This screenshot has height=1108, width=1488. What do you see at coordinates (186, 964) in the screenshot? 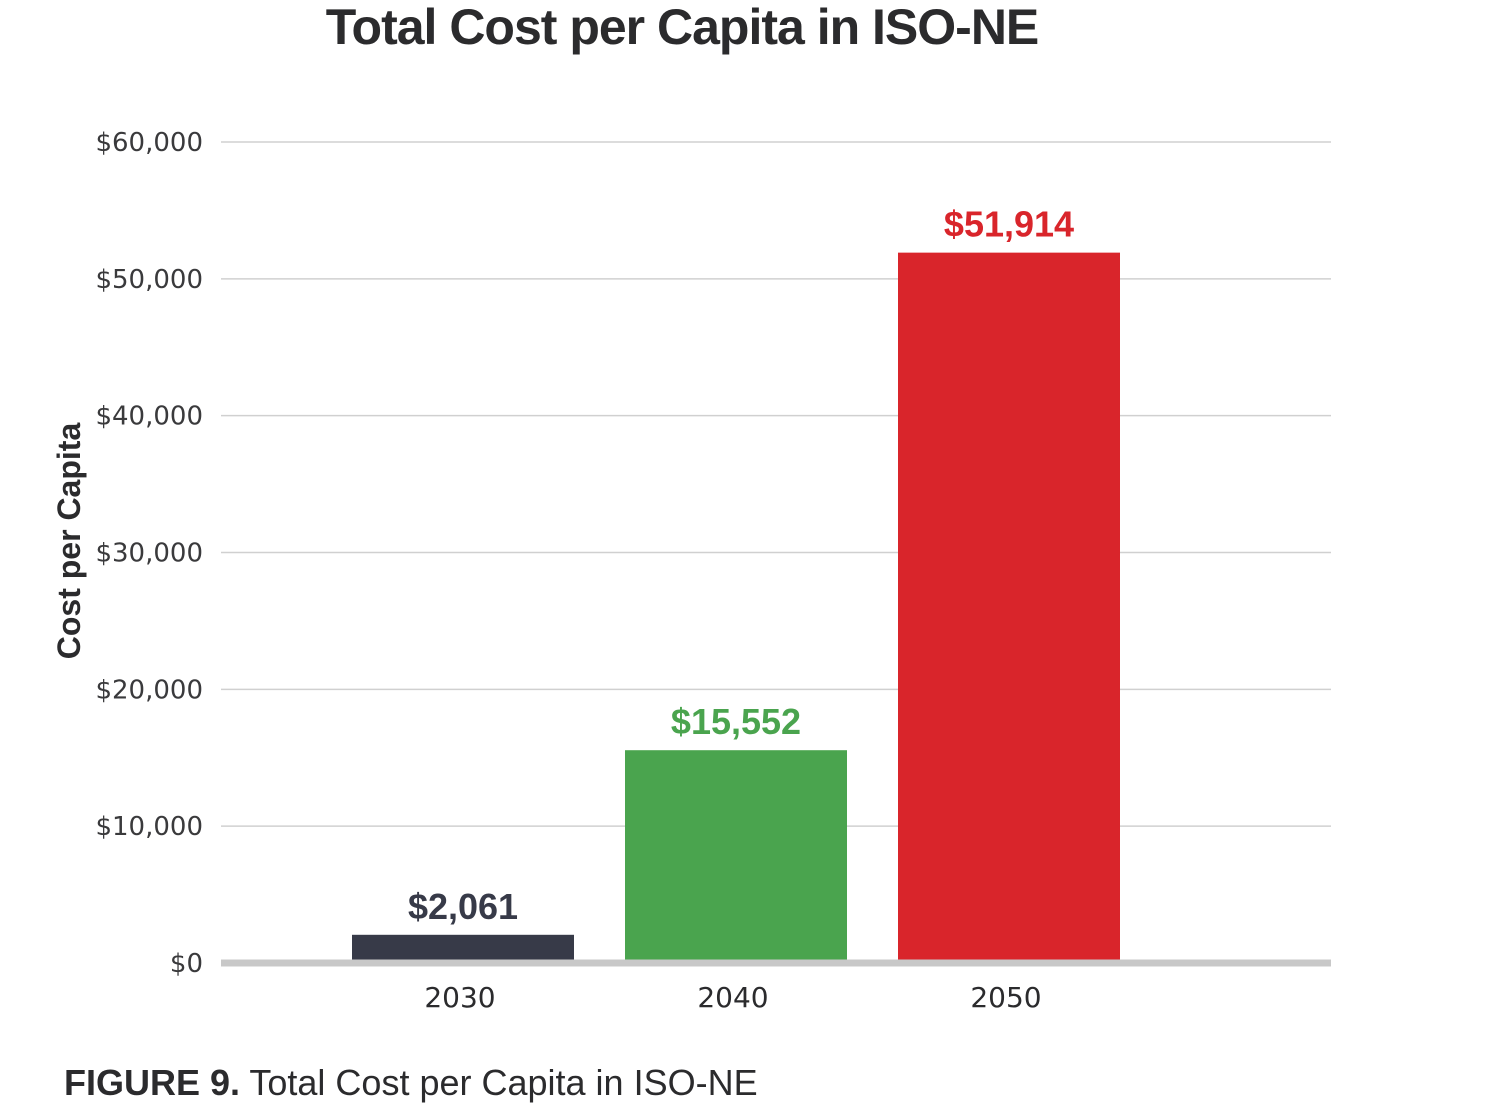
I see `y-tick-label: $0` at bounding box center [186, 964].